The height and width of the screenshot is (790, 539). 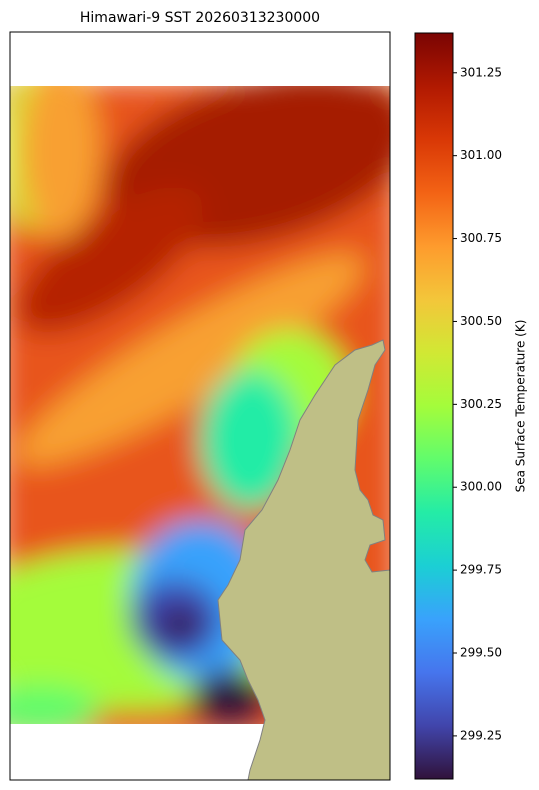 I want to click on colorbar-label: Sea Surface Temperature (K), so click(x=521, y=406).